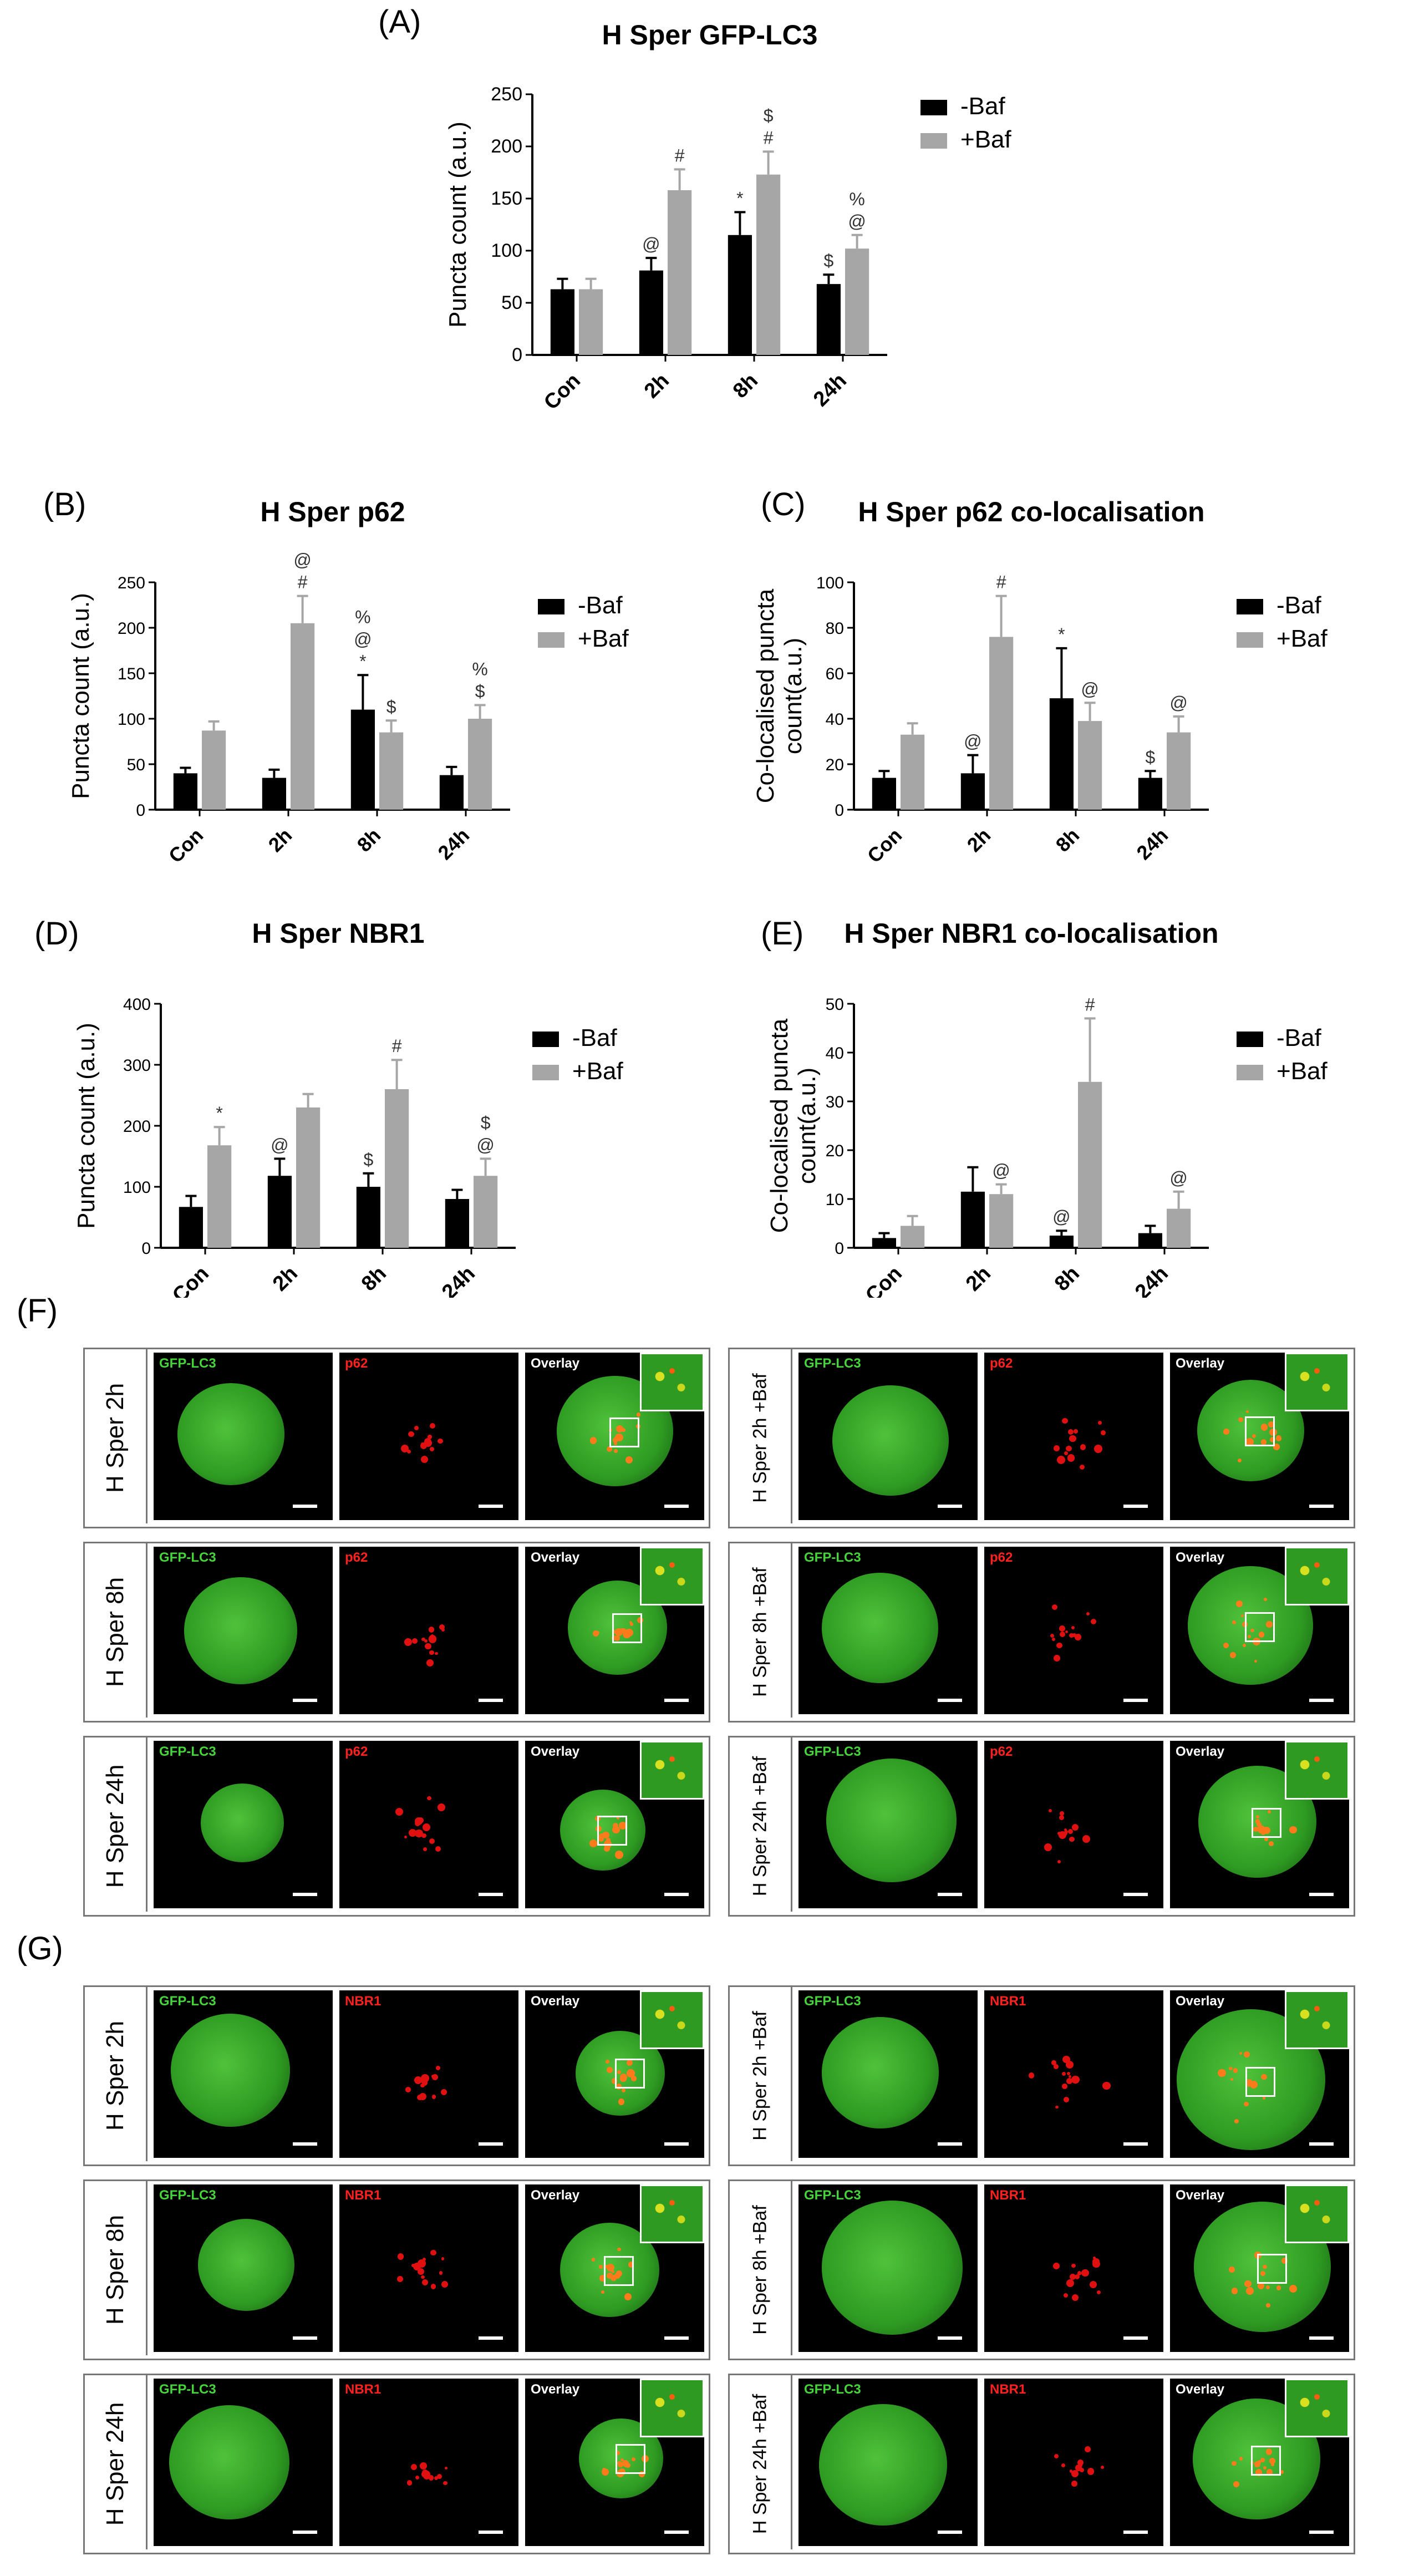  What do you see at coordinates (740, 198) in the screenshot?
I see `significance-marker: *` at bounding box center [740, 198].